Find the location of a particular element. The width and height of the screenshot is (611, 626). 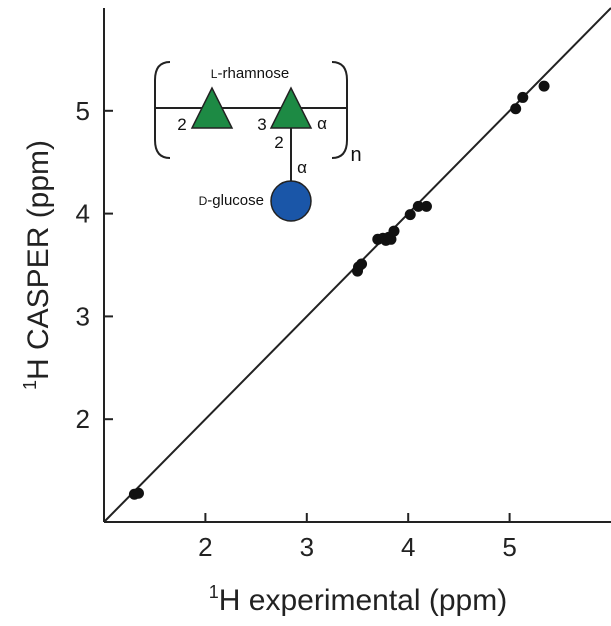

linkage-alpha-branch: α is located at coordinates (302, 167).